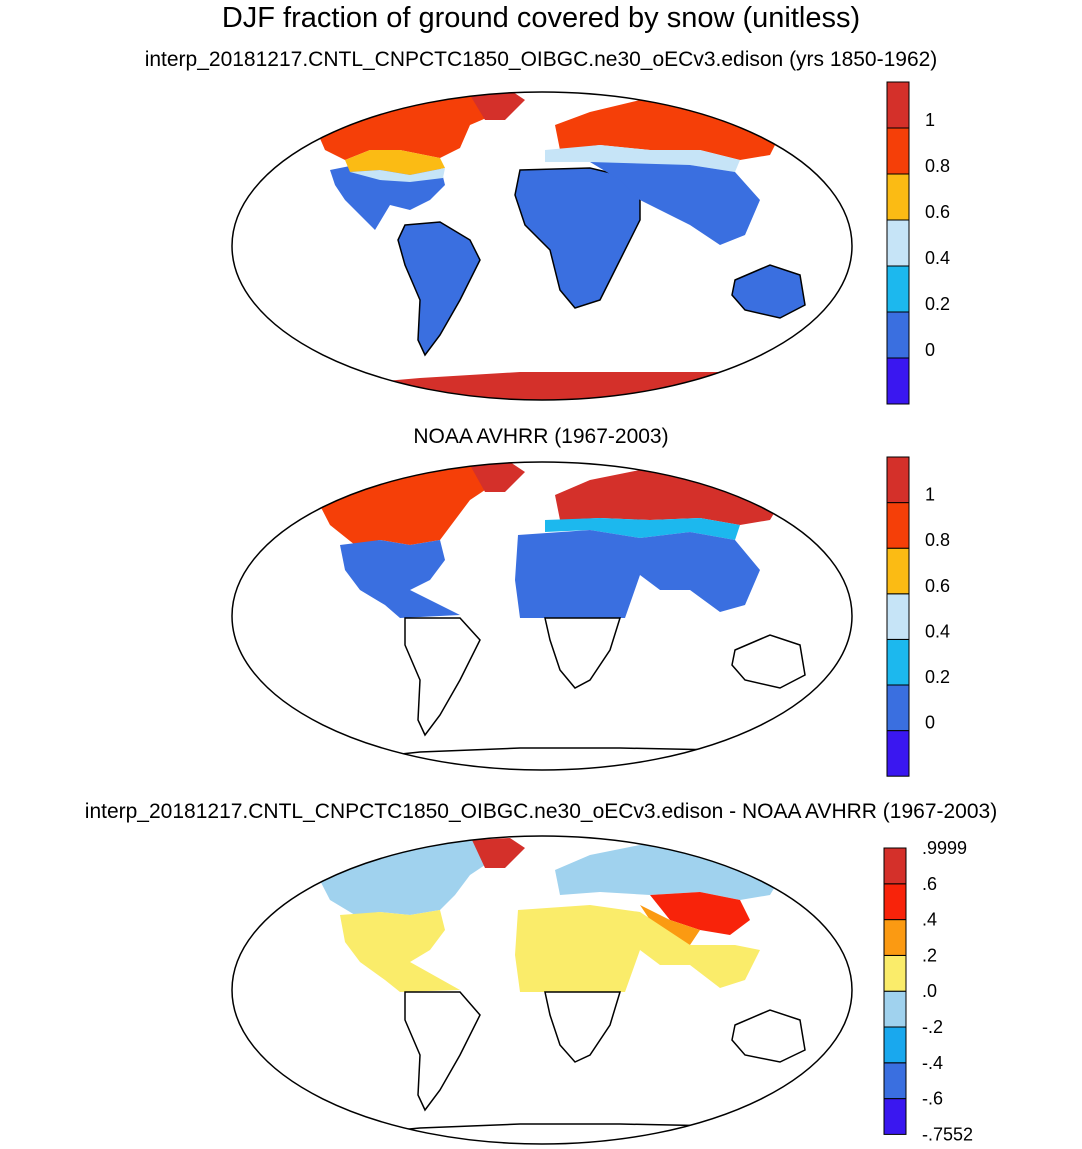  What do you see at coordinates (932, 1063) in the screenshot?
I see `panel-diff-colorbar-label-6: -.4` at bounding box center [932, 1063].